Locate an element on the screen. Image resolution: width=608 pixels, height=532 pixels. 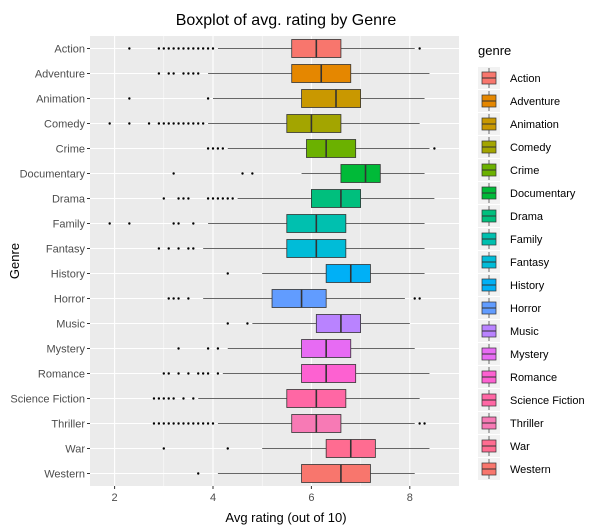
legend-item-romance: Romance is located at coordinates (517, 377).